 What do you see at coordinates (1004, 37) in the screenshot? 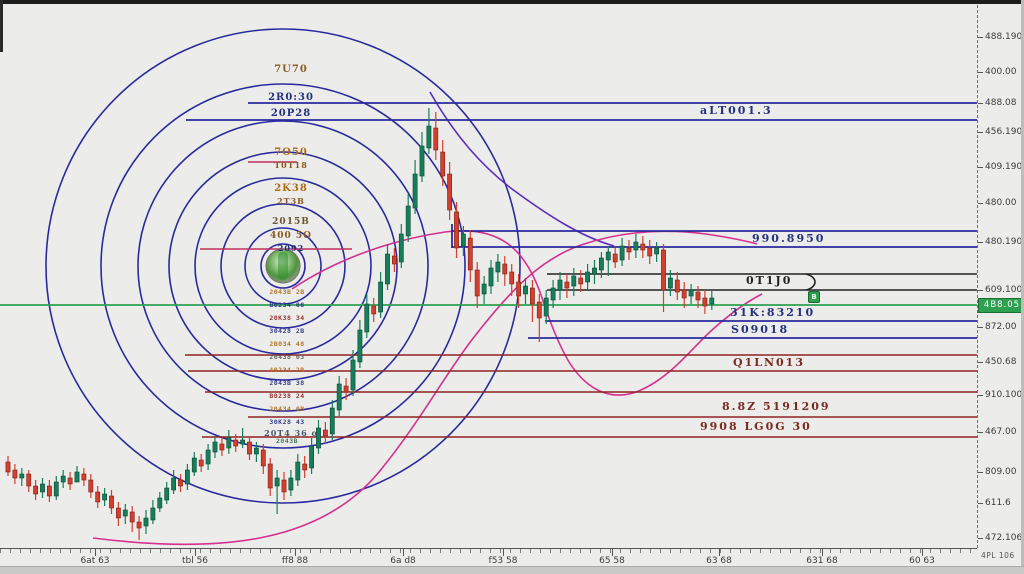
I see `price-axis-label: 488.190` at bounding box center [1004, 37].